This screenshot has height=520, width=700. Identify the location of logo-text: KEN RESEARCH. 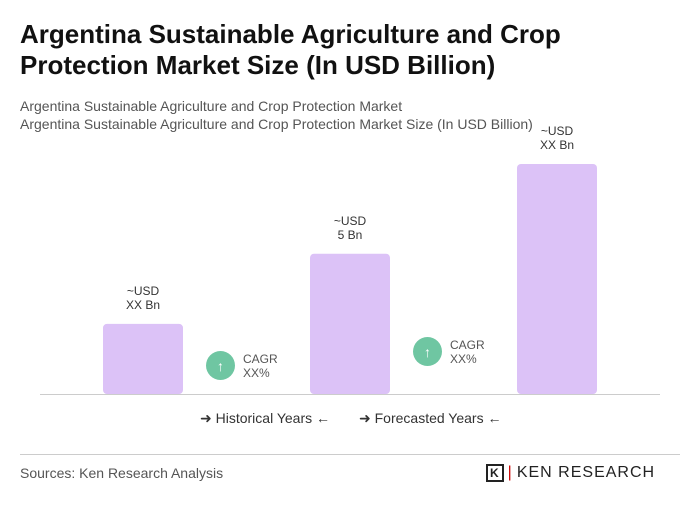
(586, 472).